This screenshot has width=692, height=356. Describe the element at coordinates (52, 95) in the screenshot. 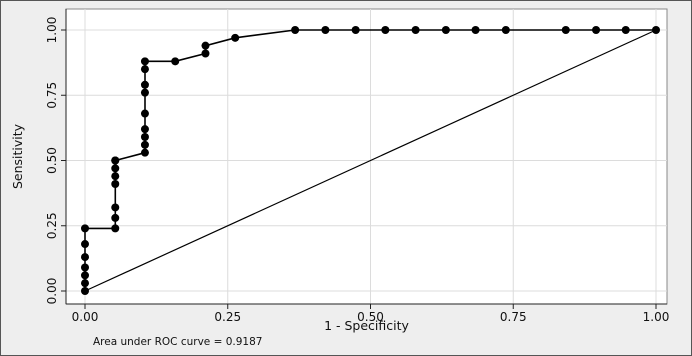

I see `y-tick-label: 0.75` at that location.